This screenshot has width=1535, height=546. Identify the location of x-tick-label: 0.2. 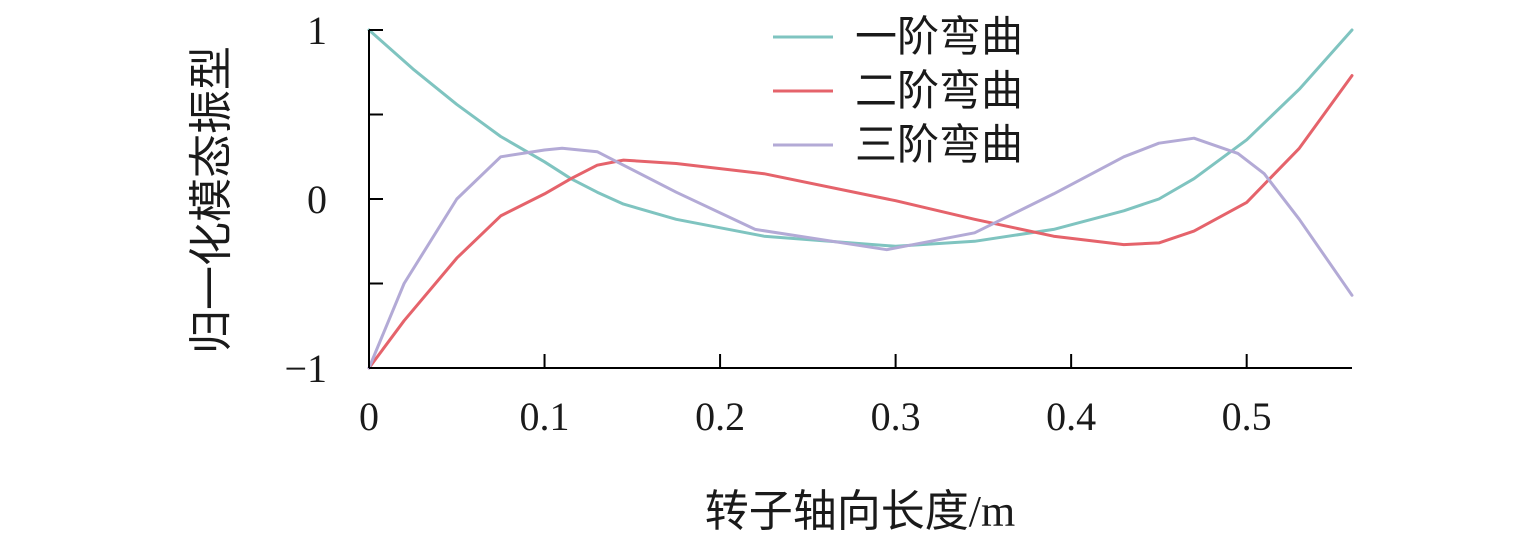
(720, 416).